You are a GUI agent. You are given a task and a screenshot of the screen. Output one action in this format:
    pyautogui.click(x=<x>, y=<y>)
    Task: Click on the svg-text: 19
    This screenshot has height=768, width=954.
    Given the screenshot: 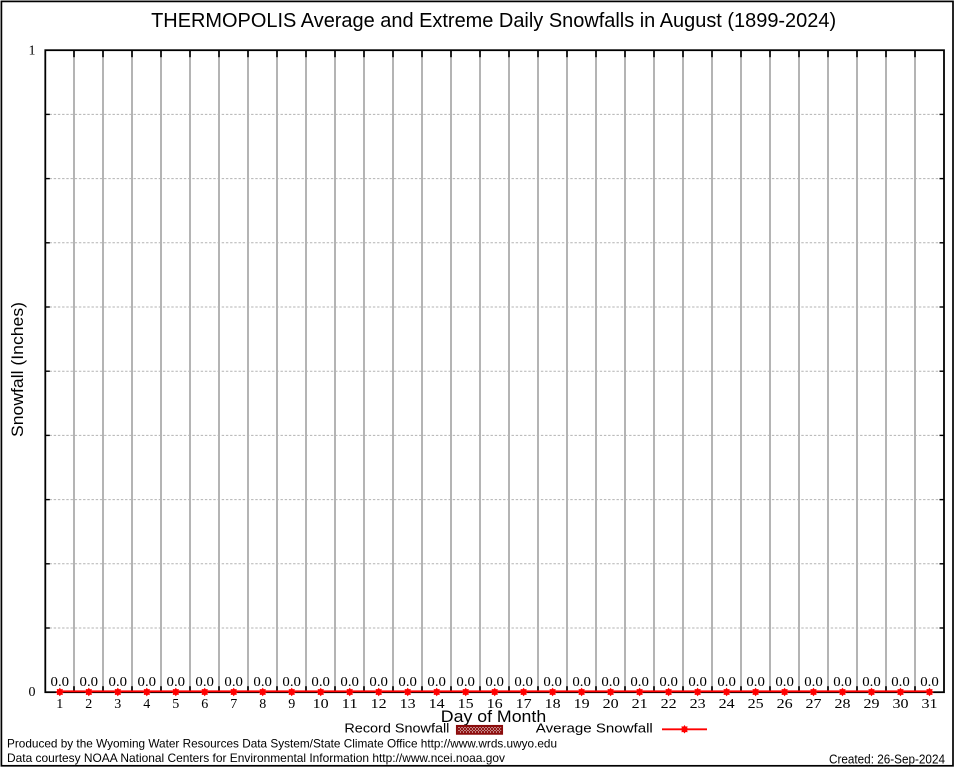 What is the action you would take?
    pyautogui.click(x=582, y=704)
    